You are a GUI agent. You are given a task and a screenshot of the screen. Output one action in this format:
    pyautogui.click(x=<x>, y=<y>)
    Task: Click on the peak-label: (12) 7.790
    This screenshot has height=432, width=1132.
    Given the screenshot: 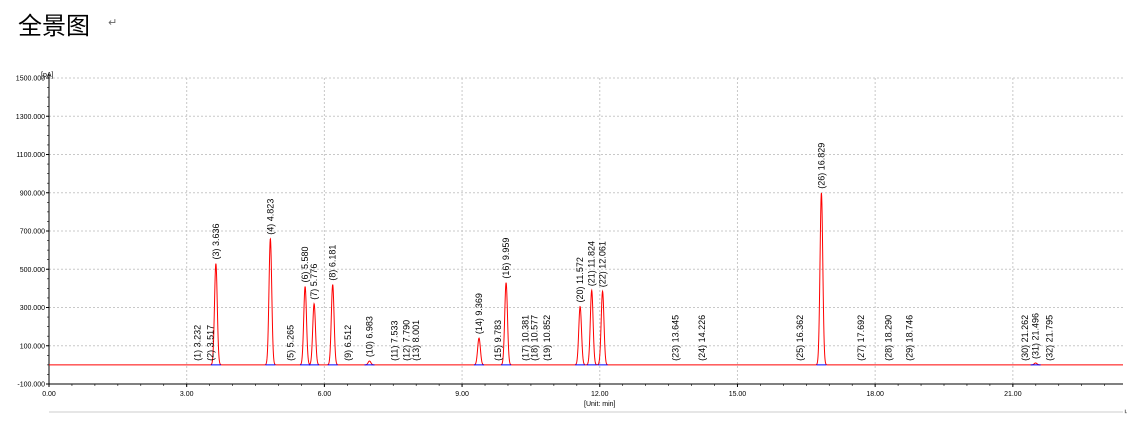 What is the action you would take?
    pyautogui.click(x=407, y=340)
    